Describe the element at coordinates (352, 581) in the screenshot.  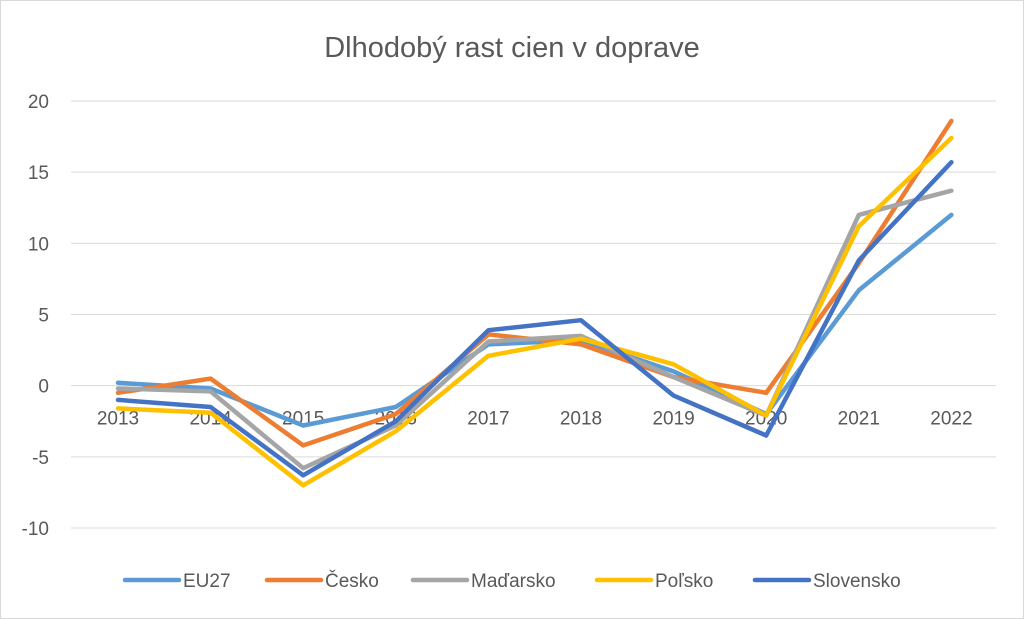
I see `legend-label: Česko` at that location.